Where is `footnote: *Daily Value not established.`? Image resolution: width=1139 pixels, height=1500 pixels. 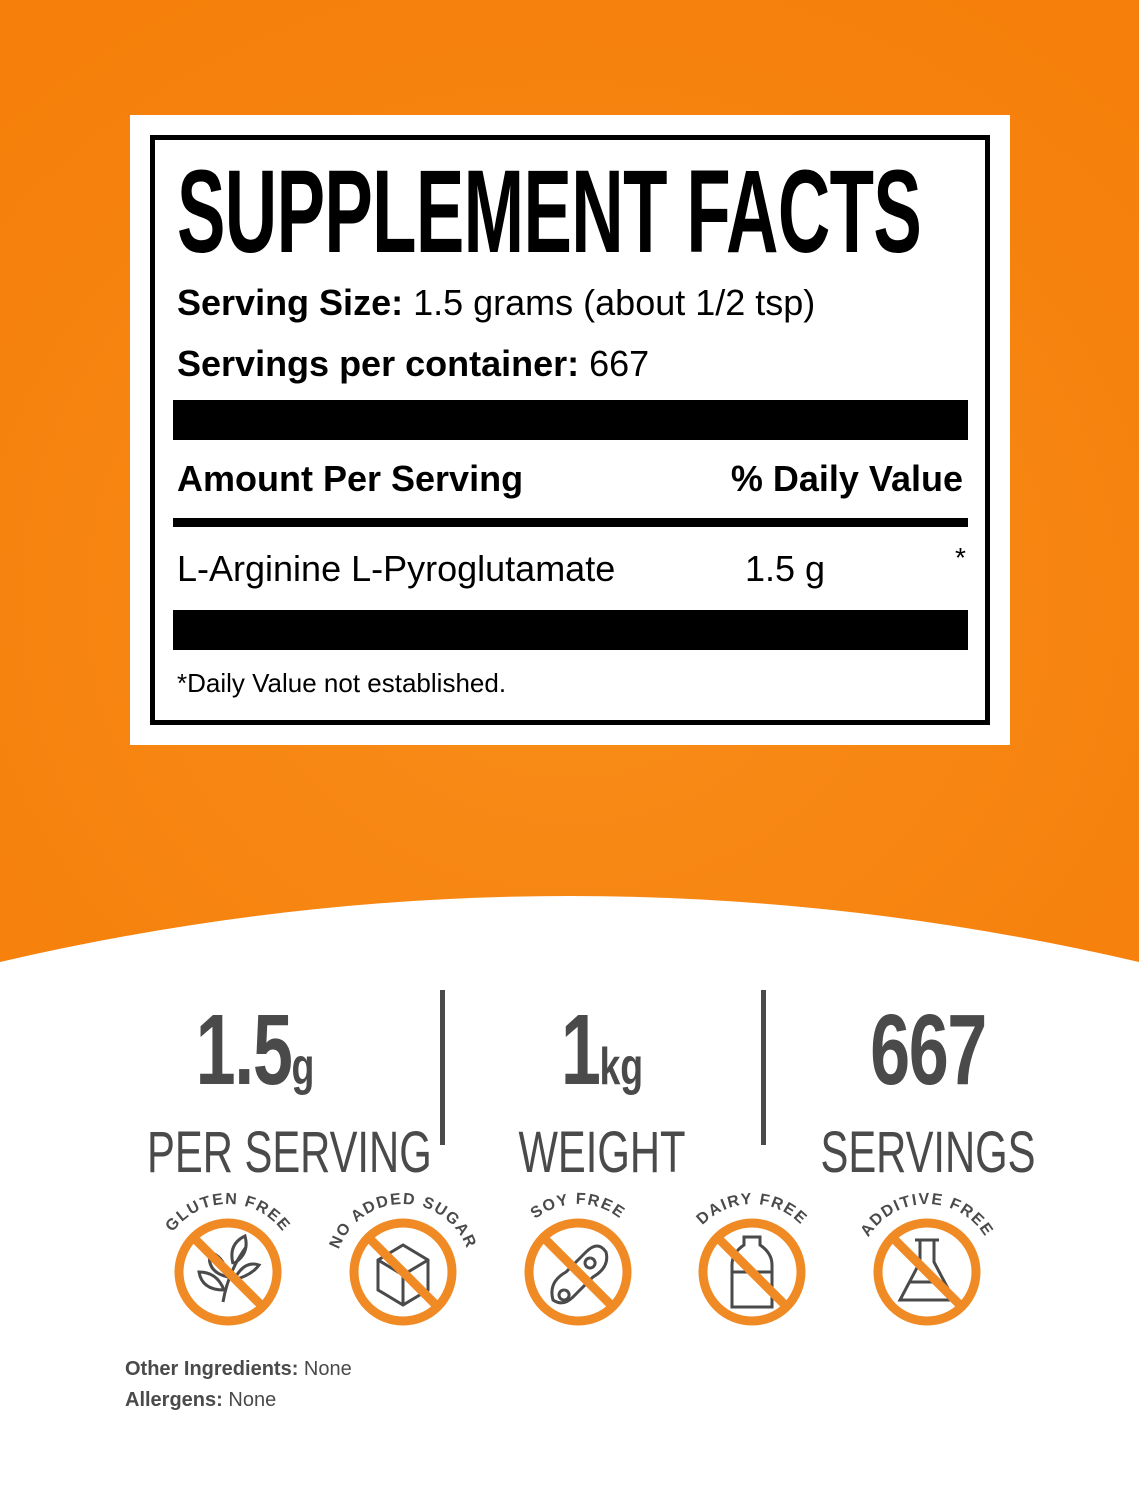 footnote: *Daily Value not established. is located at coordinates (342, 683).